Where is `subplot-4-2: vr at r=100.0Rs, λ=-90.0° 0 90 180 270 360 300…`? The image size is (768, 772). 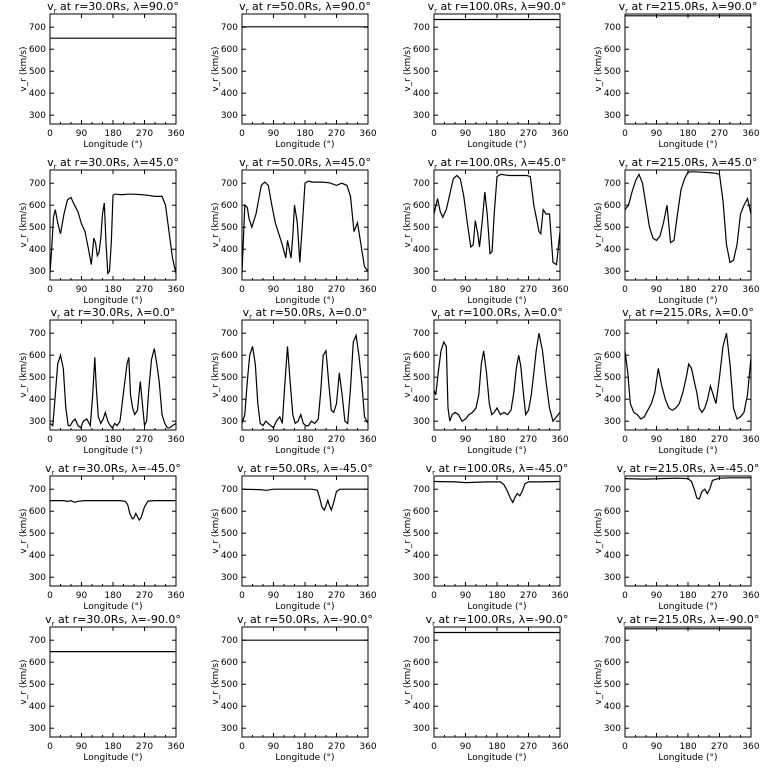 subplot-4-2: vr at r=100.0Rs, λ=-90.0° 0 90 180 270 360 300… is located at coordinates (486, 688).